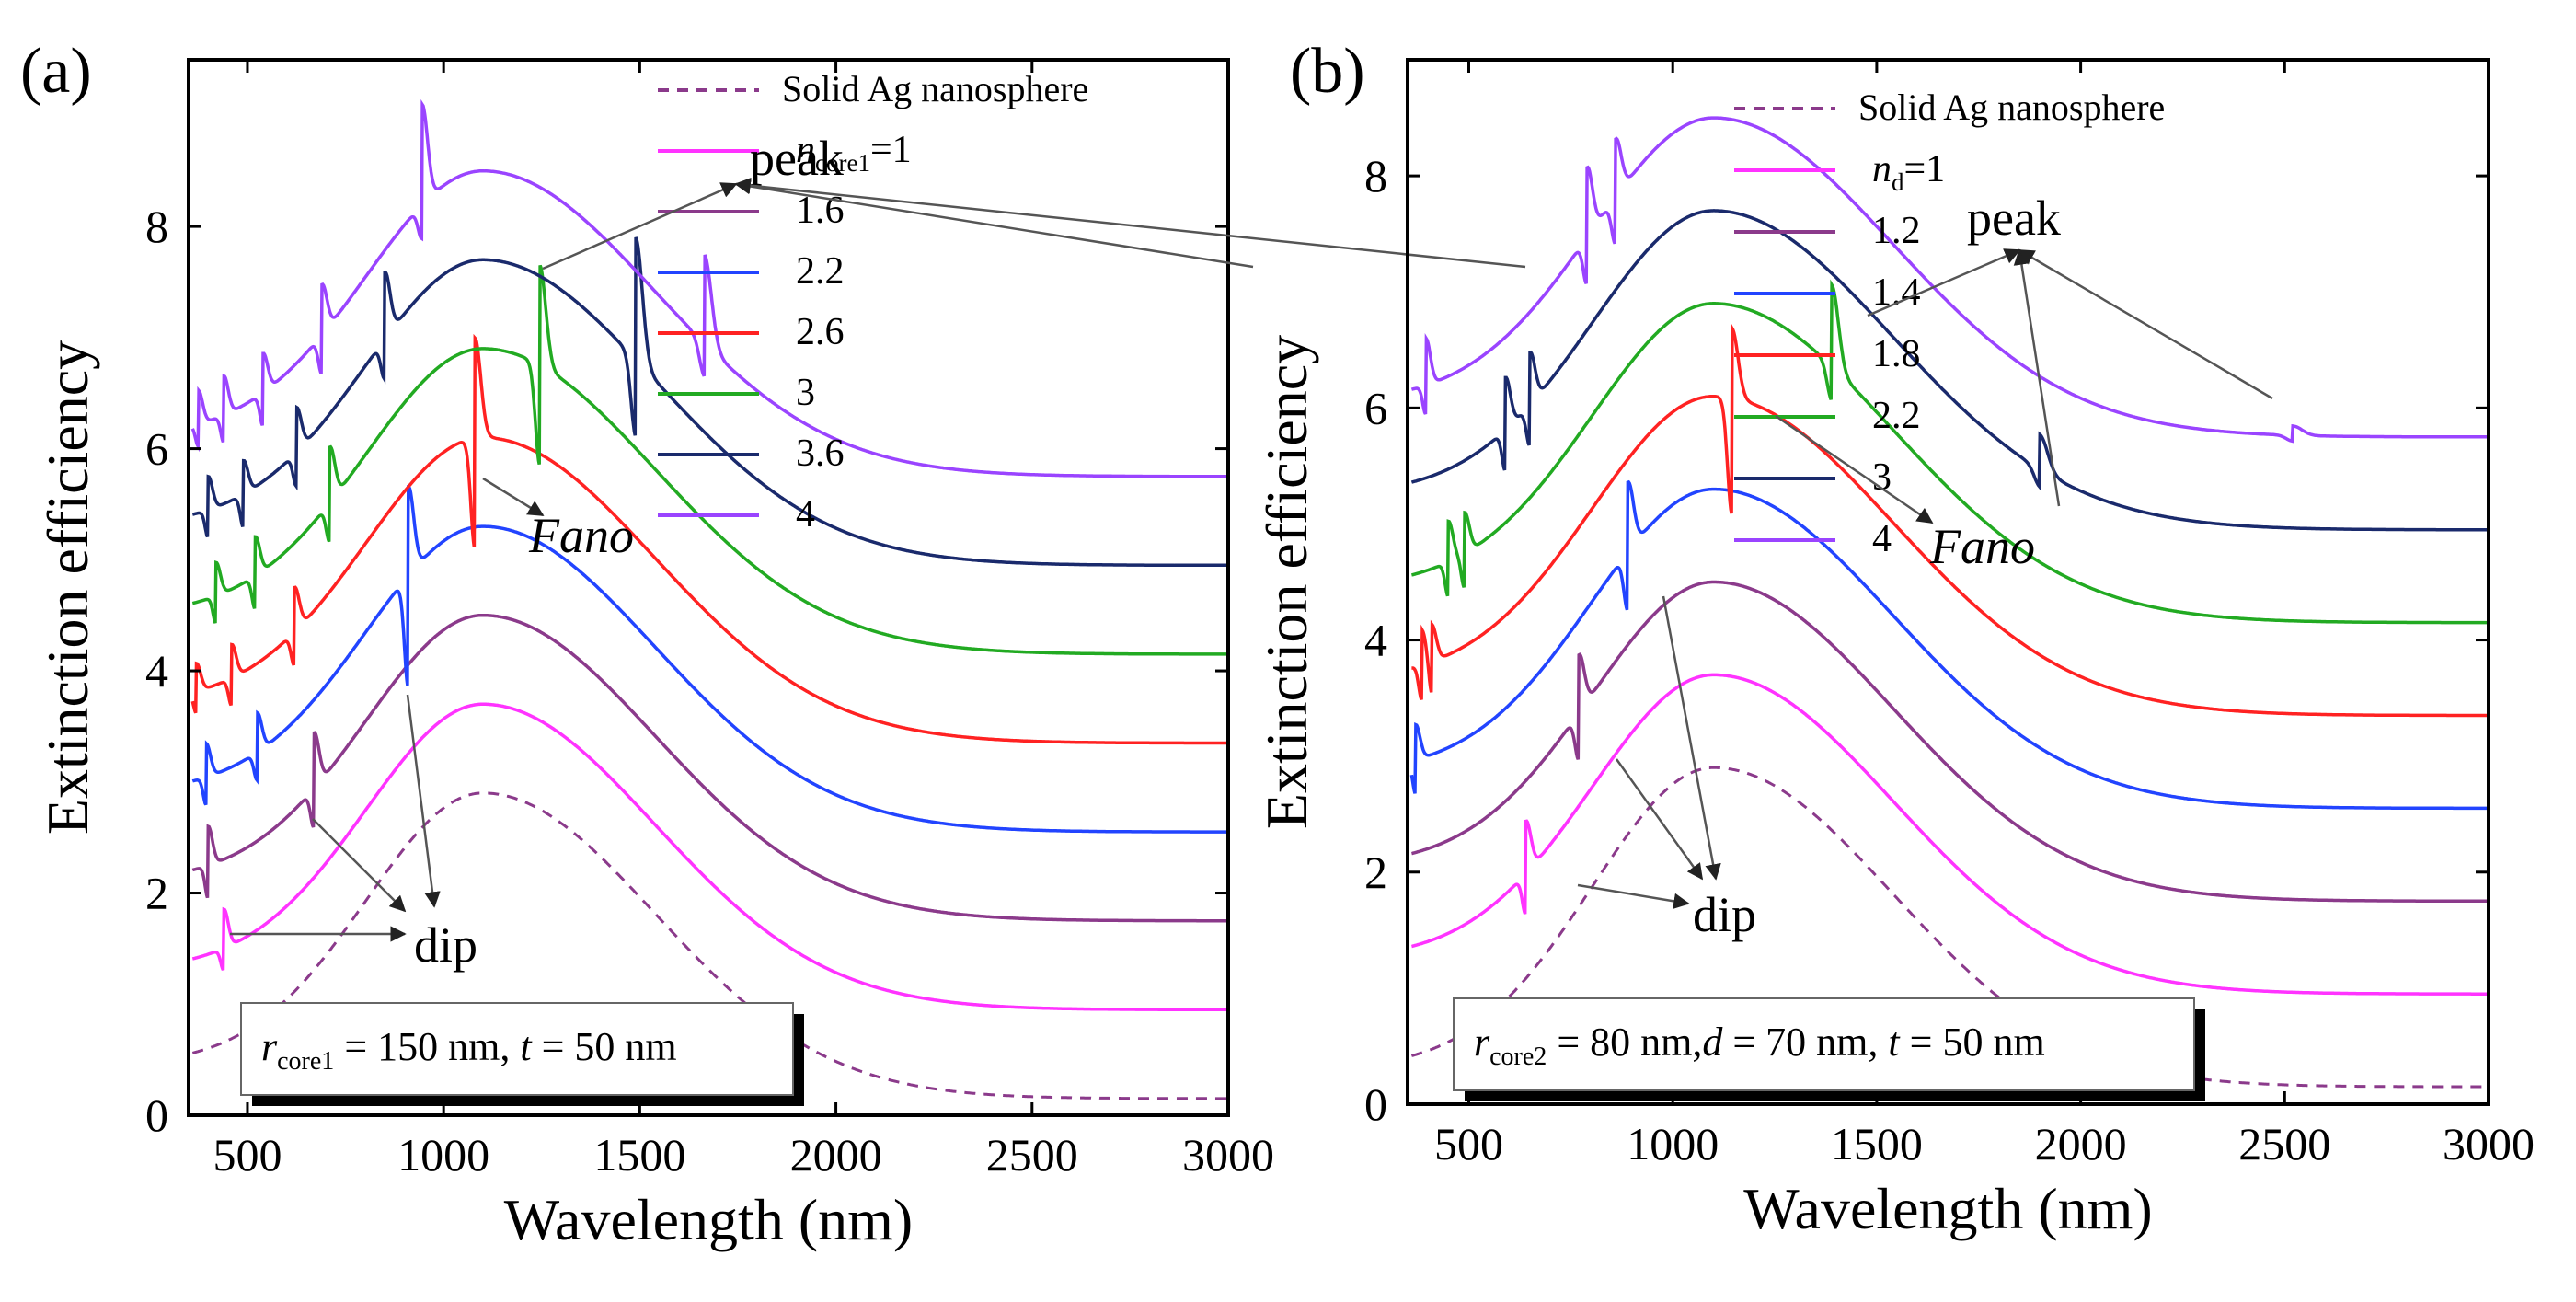 Image resolution: width=2576 pixels, height=1302 pixels. I want to click on legend-entry-solid: Solid Ag nanosphere, so click(2011, 107).